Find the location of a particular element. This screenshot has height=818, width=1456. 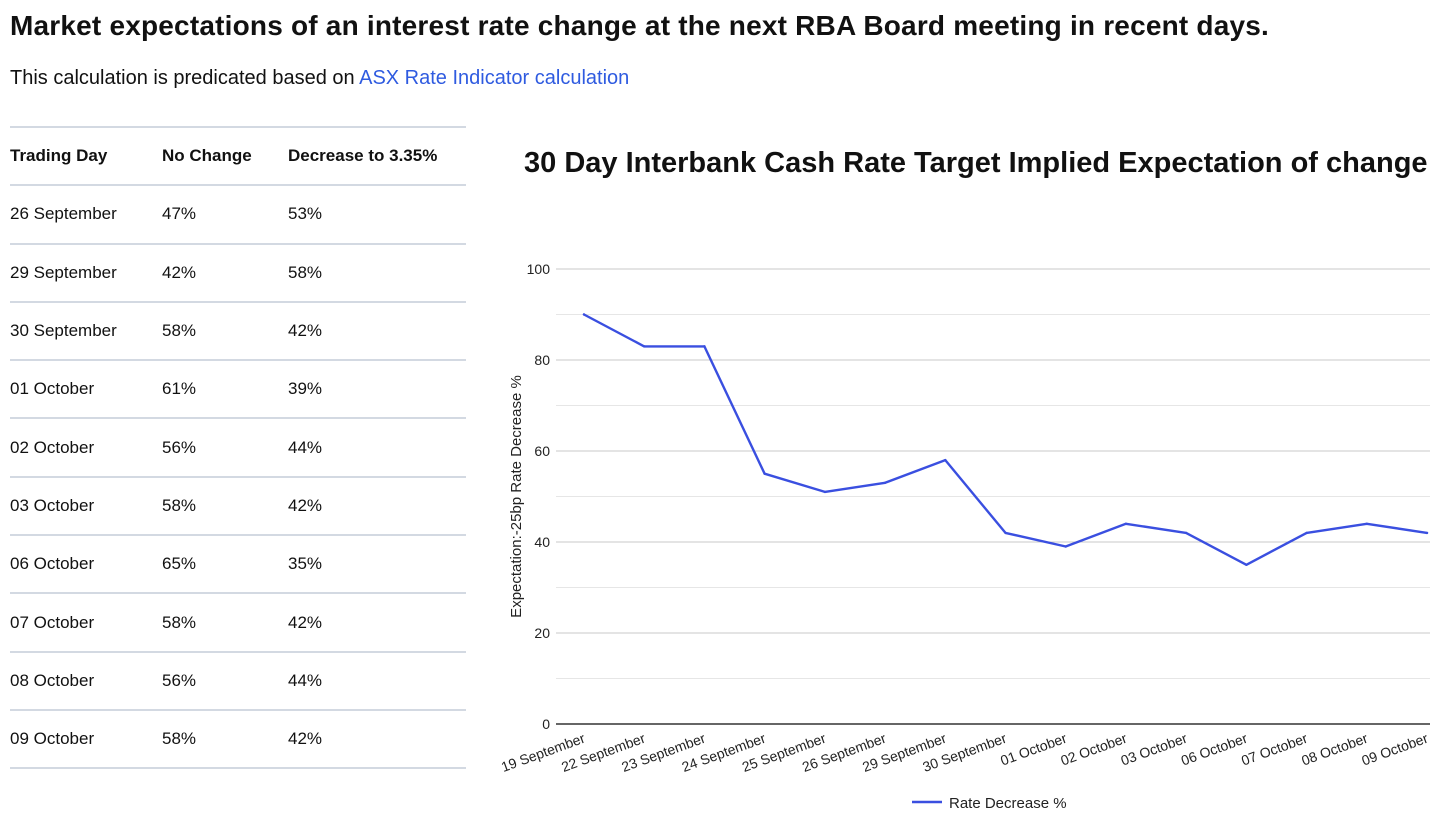

y-tick-label: 20 is located at coordinates (542, 633).